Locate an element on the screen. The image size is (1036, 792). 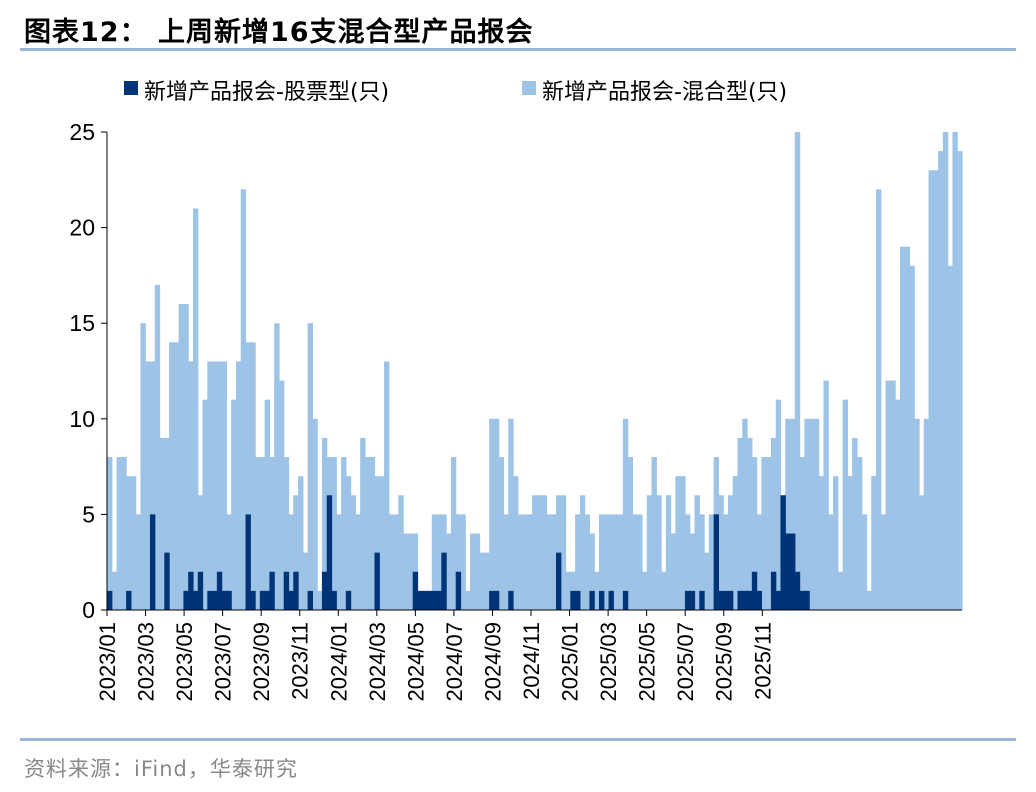
x-tick-label: 2024/09 is located at coordinates (493, 662).